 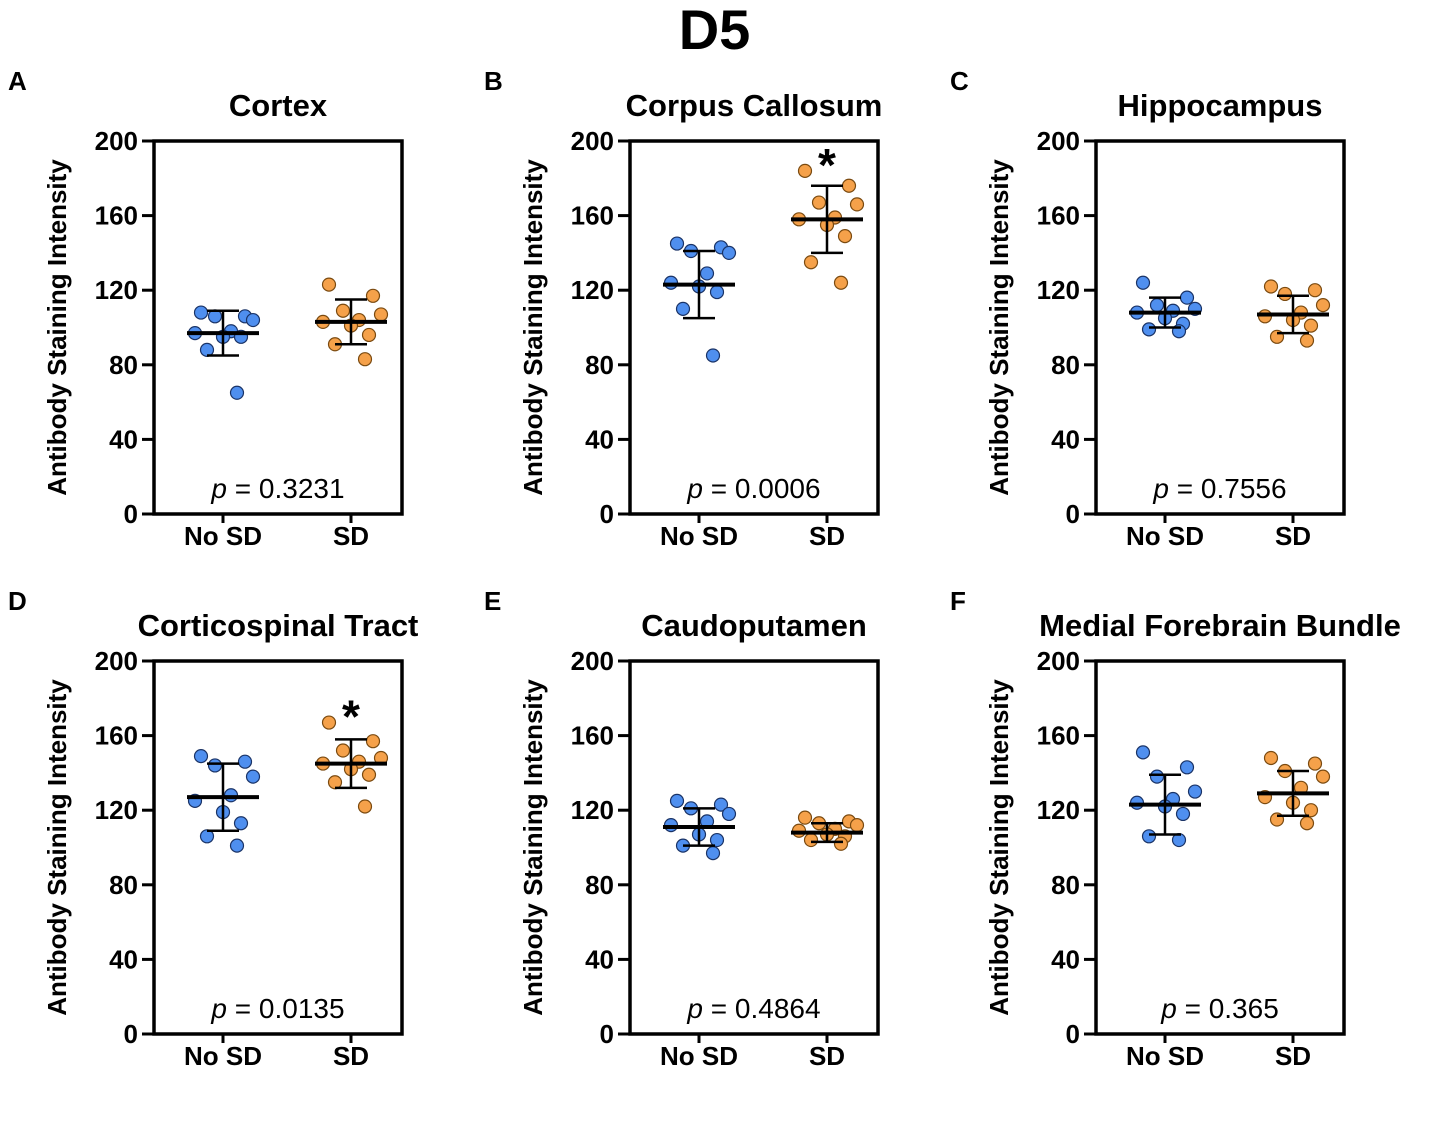 What do you see at coordinates (286, 488) in the screenshot?
I see `p-value: = 0.3231` at bounding box center [286, 488].